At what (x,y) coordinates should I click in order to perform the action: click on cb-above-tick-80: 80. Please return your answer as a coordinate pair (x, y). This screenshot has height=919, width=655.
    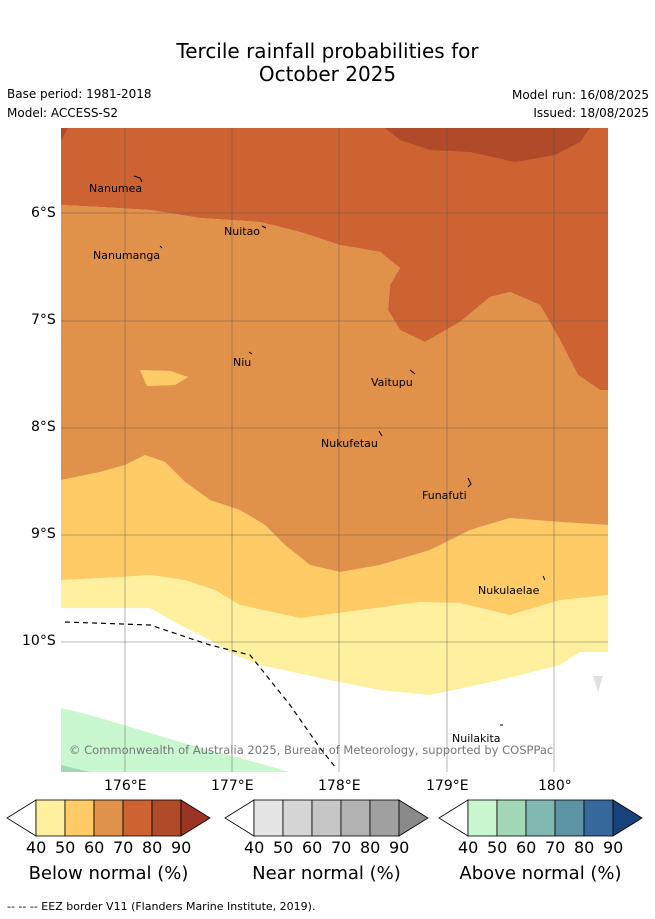
    Looking at the image, I should click on (584, 847).